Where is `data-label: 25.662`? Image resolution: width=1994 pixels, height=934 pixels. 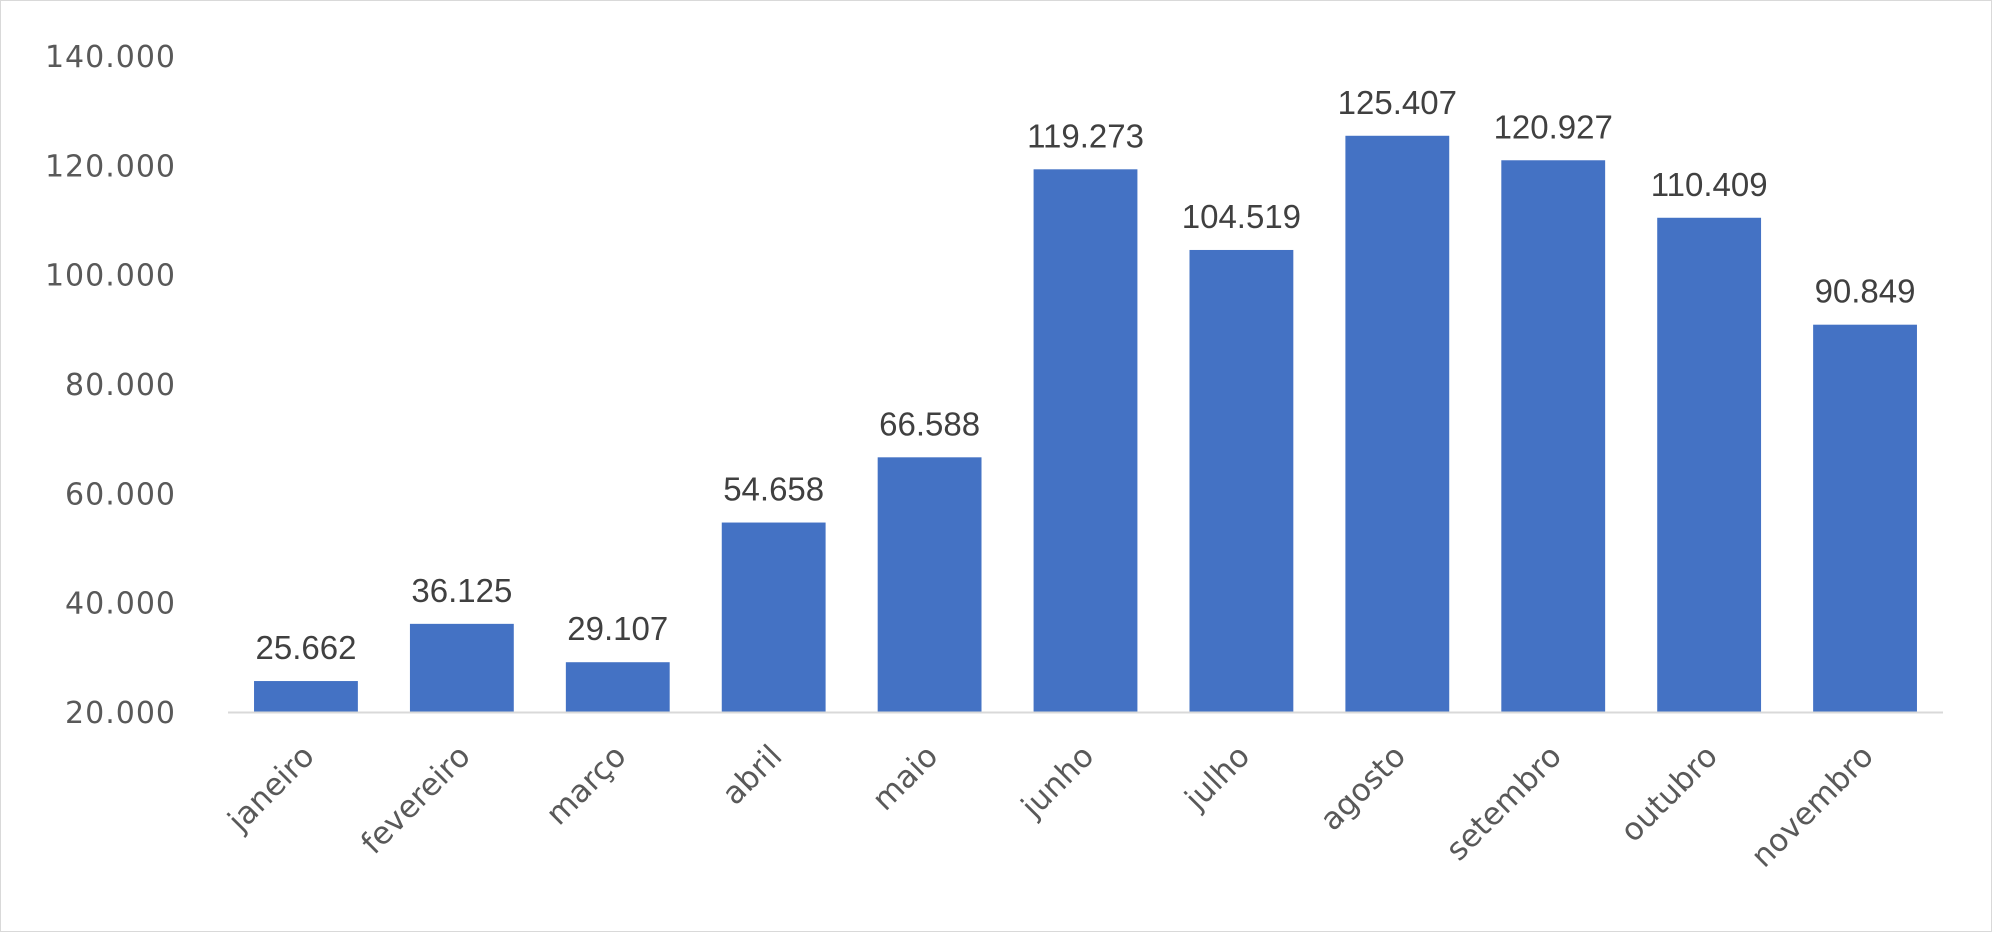 data-label: 25.662 is located at coordinates (305, 647).